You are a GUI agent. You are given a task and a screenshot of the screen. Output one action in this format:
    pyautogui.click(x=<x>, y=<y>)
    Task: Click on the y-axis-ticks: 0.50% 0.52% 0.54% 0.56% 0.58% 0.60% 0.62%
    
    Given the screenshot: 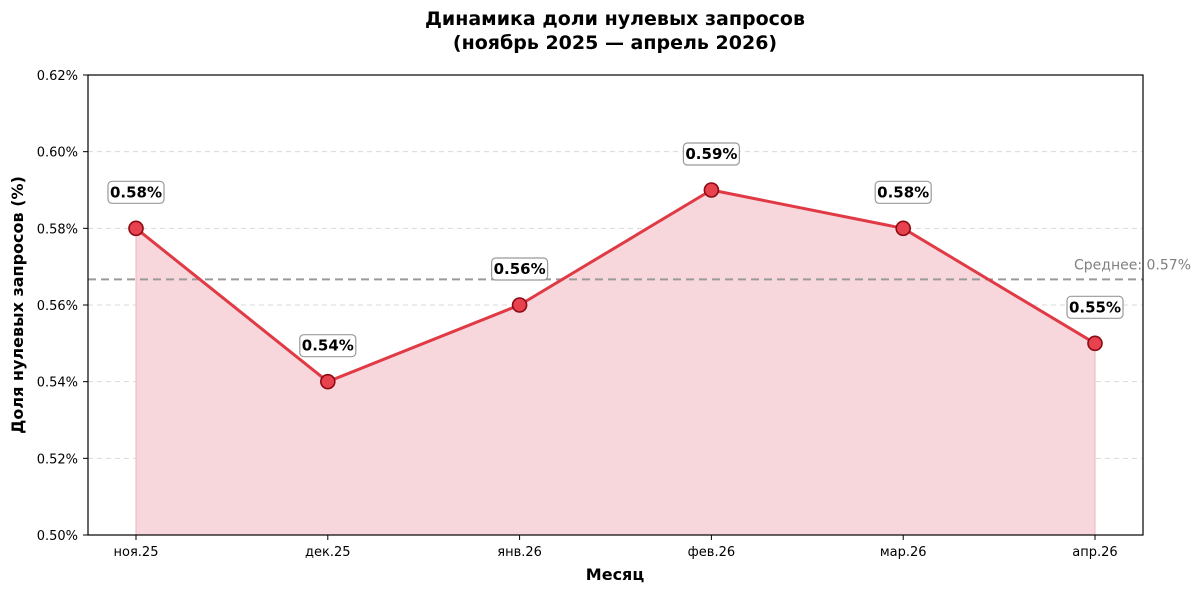 What is the action you would take?
    pyautogui.click(x=62, y=306)
    